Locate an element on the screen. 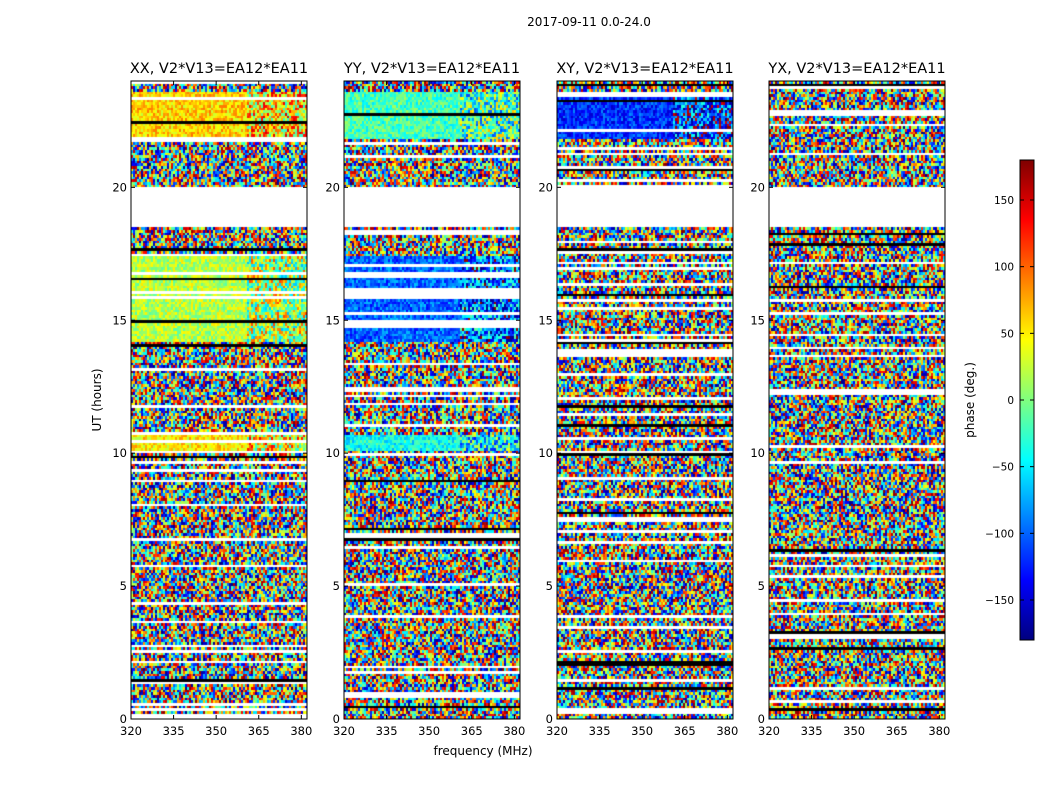 This screenshot has height=800, width=1050. colorbar: 150 100 50 0 −50 −100 −150 is located at coordinates (1010, 400).